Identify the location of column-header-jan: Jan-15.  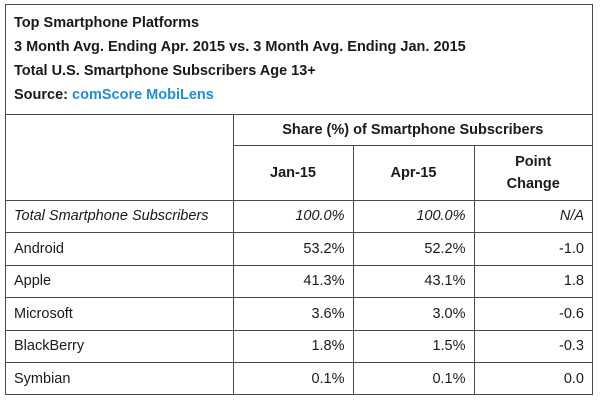
(293, 172).